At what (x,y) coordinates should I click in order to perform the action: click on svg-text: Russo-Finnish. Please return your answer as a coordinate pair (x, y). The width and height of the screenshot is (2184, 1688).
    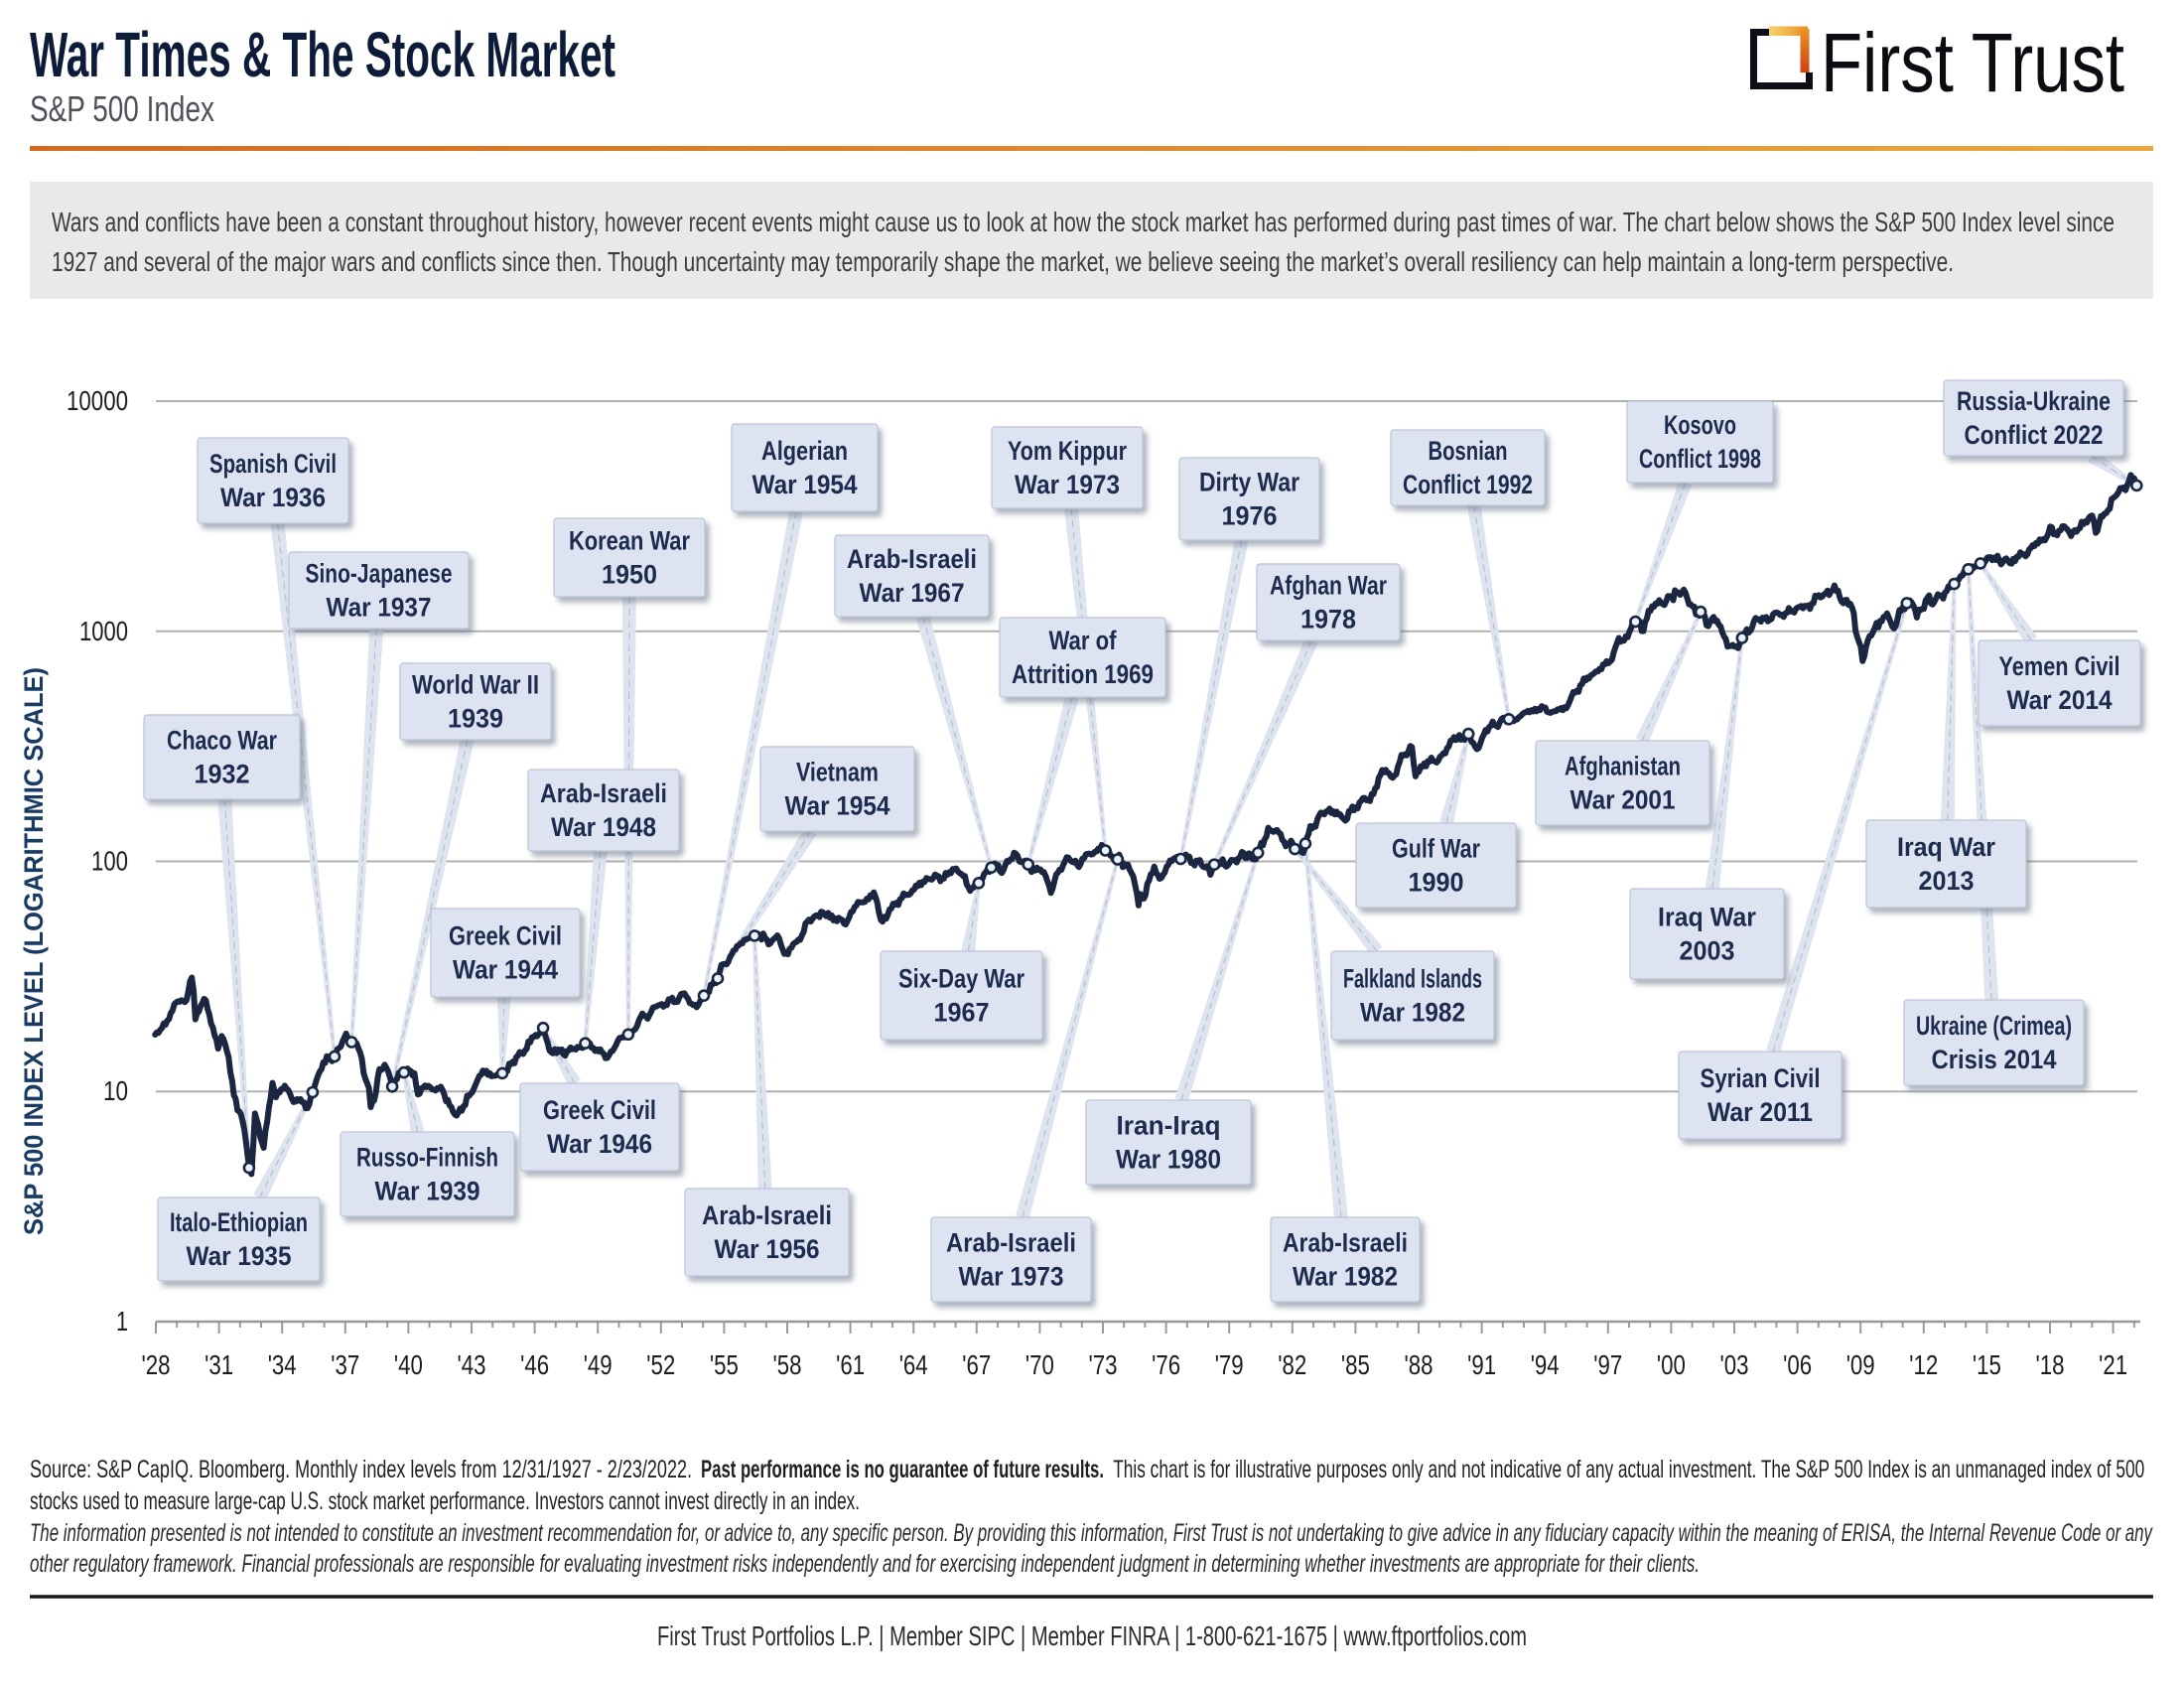
    Looking at the image, I should click on (427, 1158).